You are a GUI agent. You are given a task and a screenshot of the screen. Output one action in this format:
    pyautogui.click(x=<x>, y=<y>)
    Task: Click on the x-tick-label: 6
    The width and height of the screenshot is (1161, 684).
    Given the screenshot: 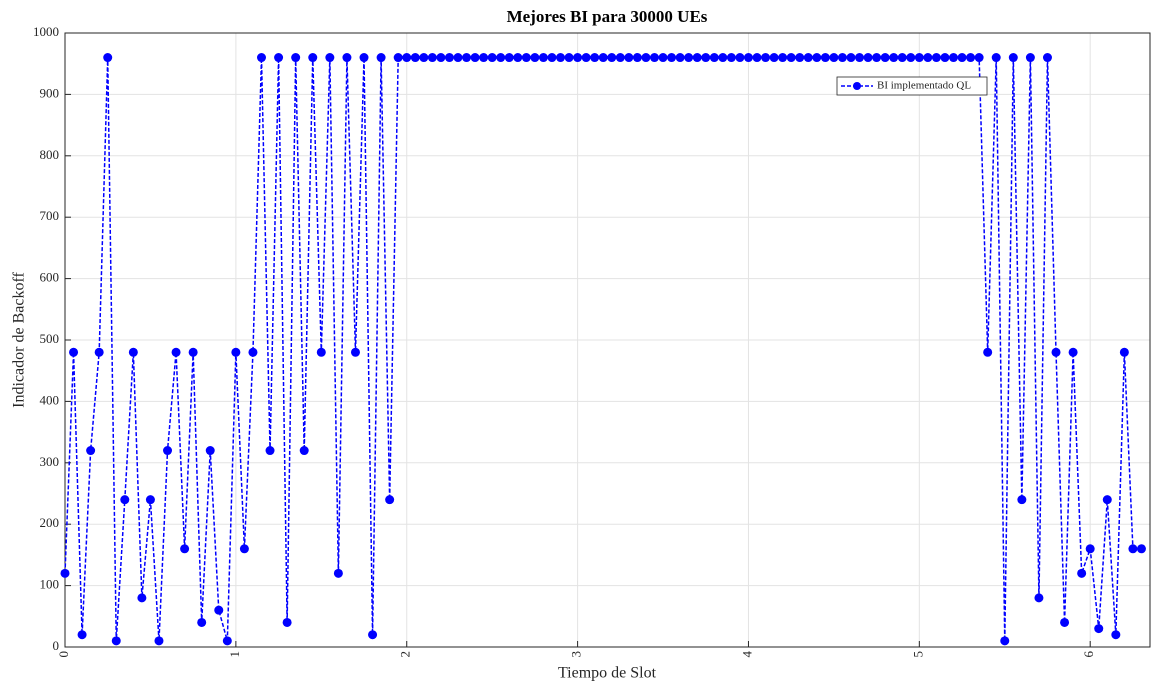 What is the action you would take?
    pyautogui.click(x=1088, y=654)
    